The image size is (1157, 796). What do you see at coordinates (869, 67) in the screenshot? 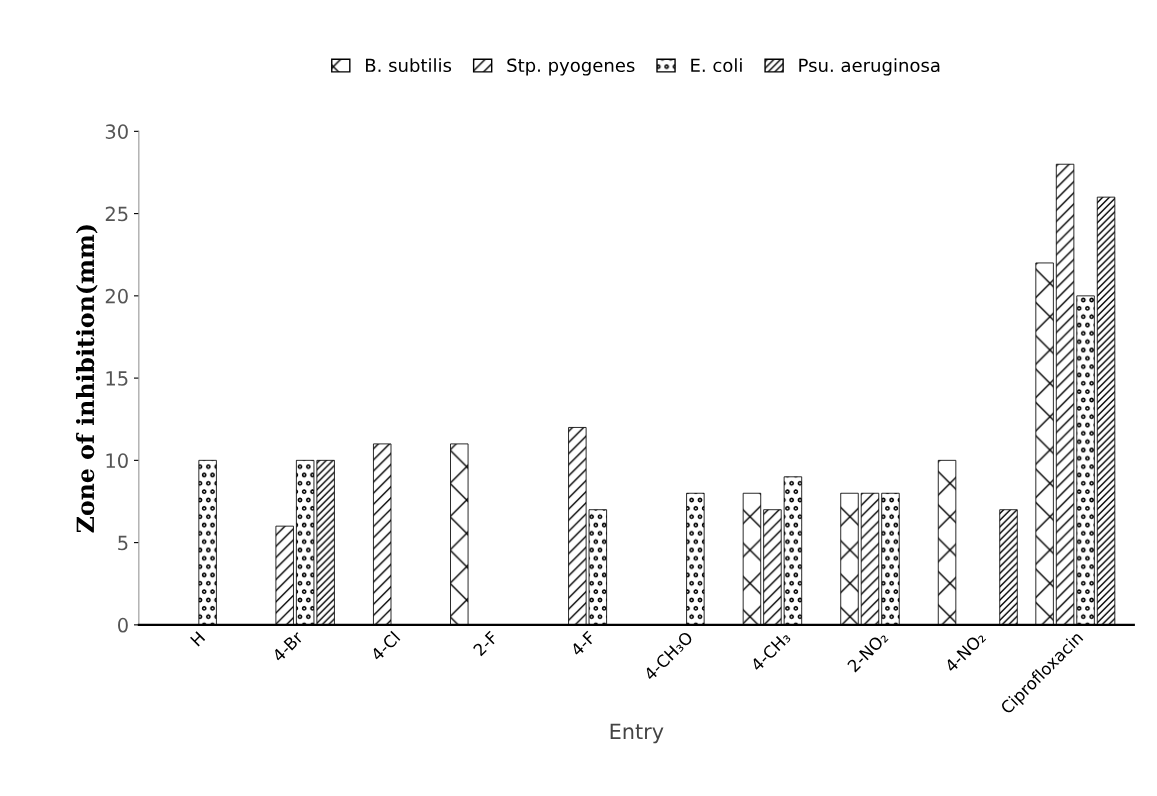
I see `legend-label: Psu. aeruginosa` at bounding box center [869, 67].